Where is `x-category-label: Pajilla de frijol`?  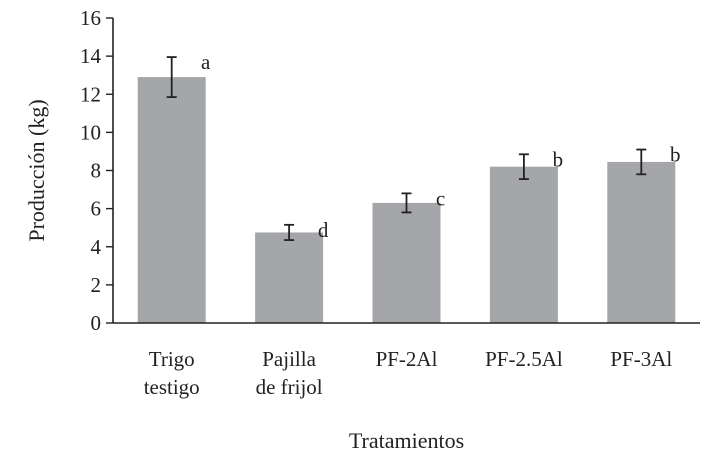 x-category-label: Pajilla de frijol is located at coordinates (289, 373).